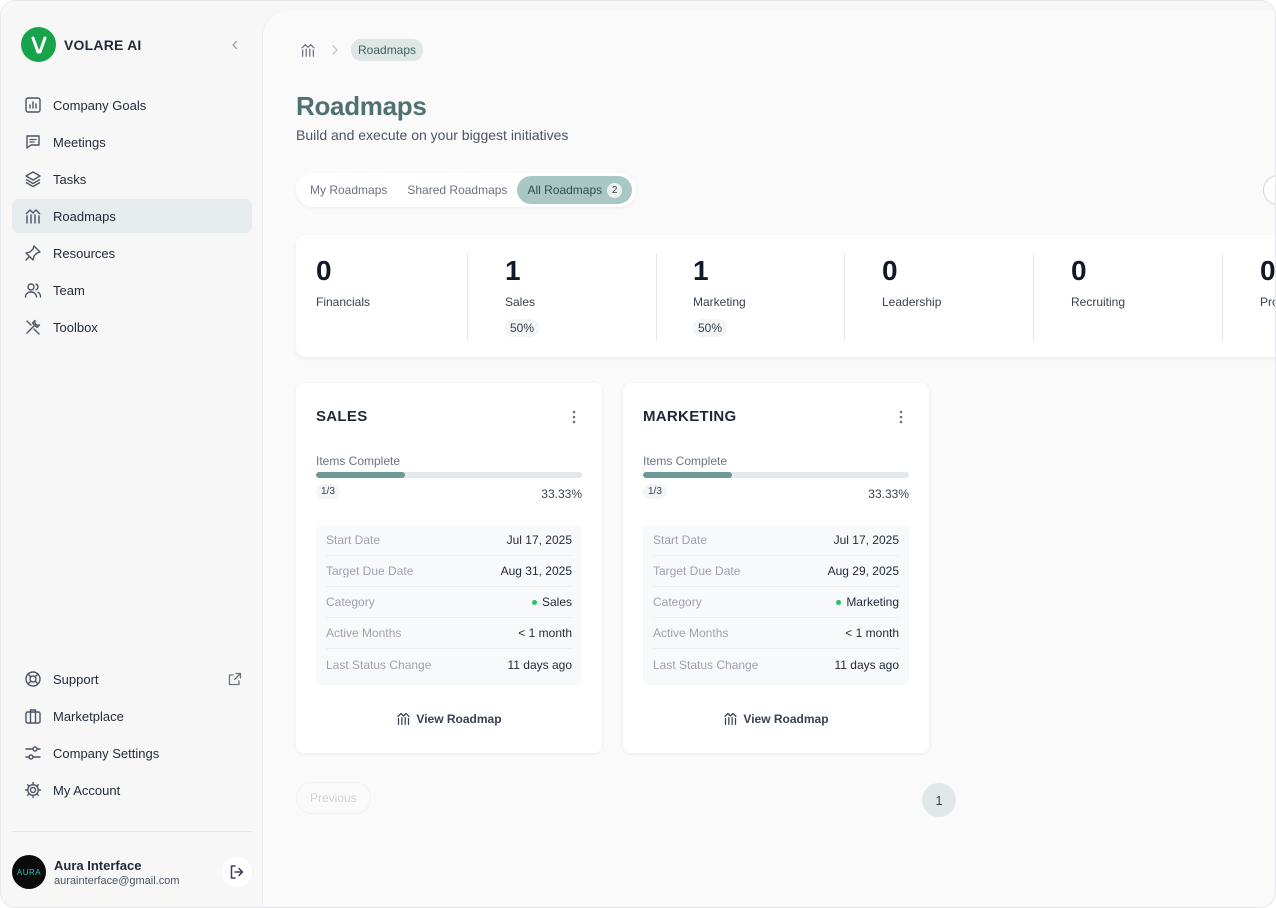  I want to click on sidebar-item-team: Team, so click(132, 290).